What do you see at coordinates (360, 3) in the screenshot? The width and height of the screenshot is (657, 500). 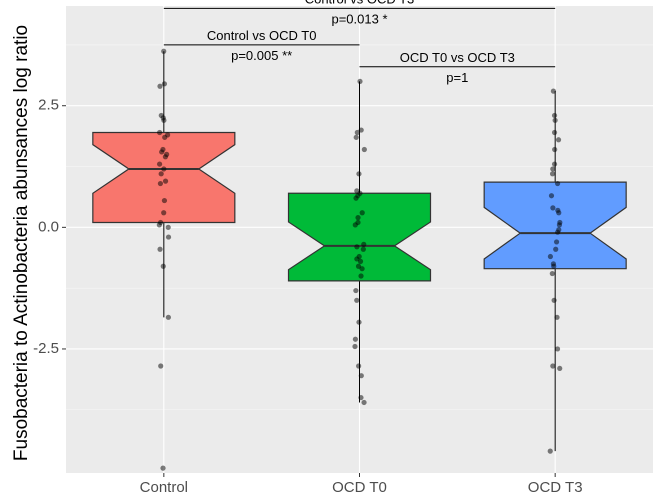 I see `comparison-label: Control vs OCD T3` at bounding box center [360, 3].